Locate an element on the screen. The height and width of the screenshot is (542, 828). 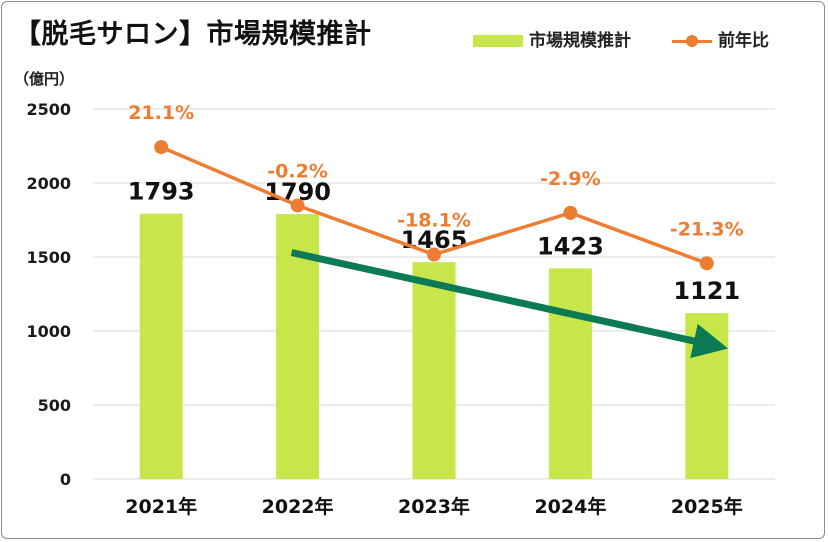
bar-data-label: 1793 is located at coordinates (161, 192).